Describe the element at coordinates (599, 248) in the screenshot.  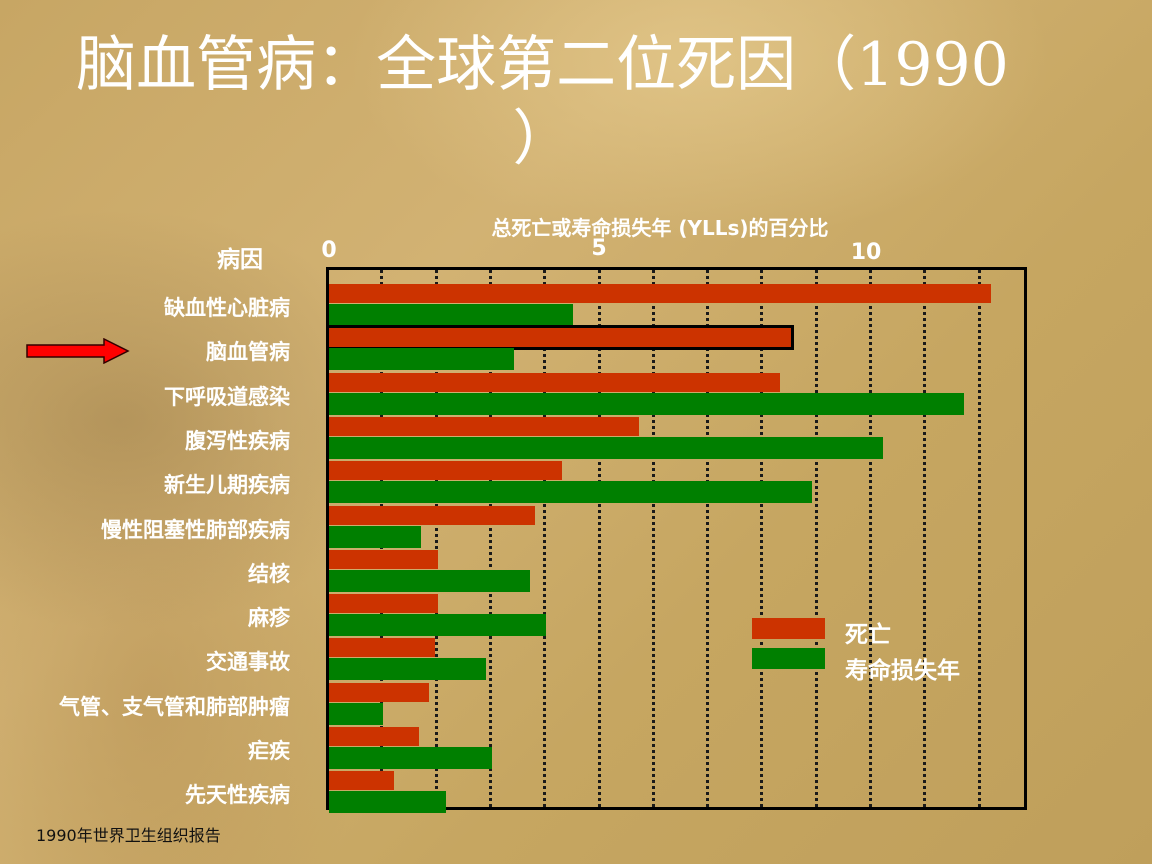
I see `x-tick-5: 5` at that location.